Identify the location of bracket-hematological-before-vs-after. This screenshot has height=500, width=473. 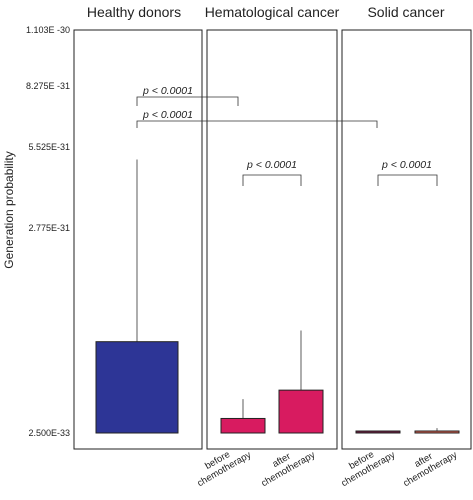
(272, 180).